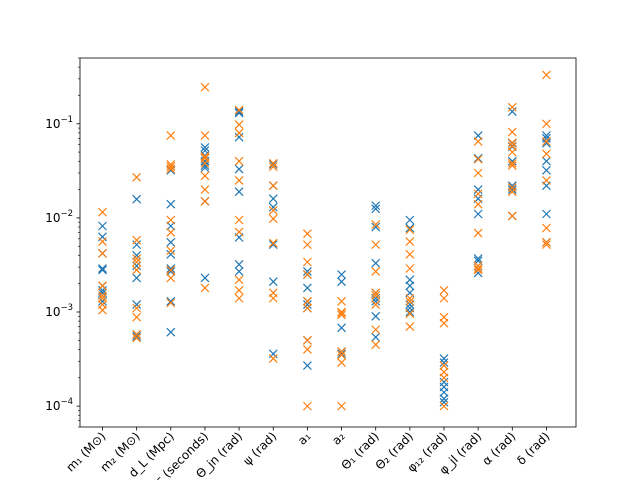 This screenshot has height=480, width=640. I want to click on marker-s0-c10-p0, so click(444, 359).